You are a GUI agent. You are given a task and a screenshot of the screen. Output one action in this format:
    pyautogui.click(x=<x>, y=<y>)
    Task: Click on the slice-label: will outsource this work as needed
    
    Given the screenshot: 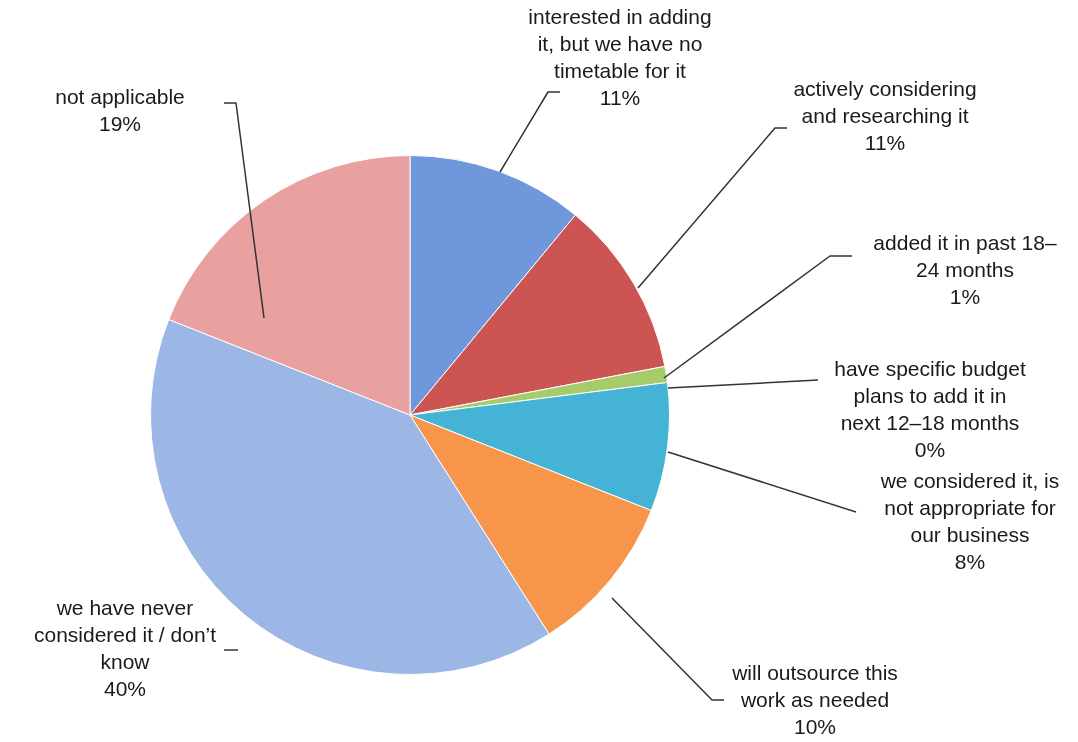 What is the action you would take?
    pyautogui.click(x=814, y=686)
    